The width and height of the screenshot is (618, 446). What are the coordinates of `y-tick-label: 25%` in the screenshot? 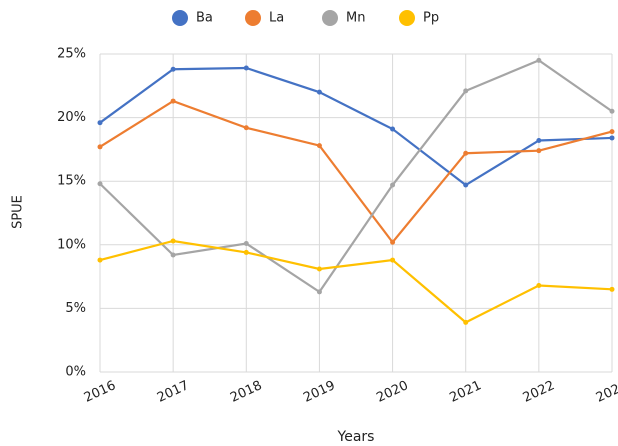 It's located at (71, 54).